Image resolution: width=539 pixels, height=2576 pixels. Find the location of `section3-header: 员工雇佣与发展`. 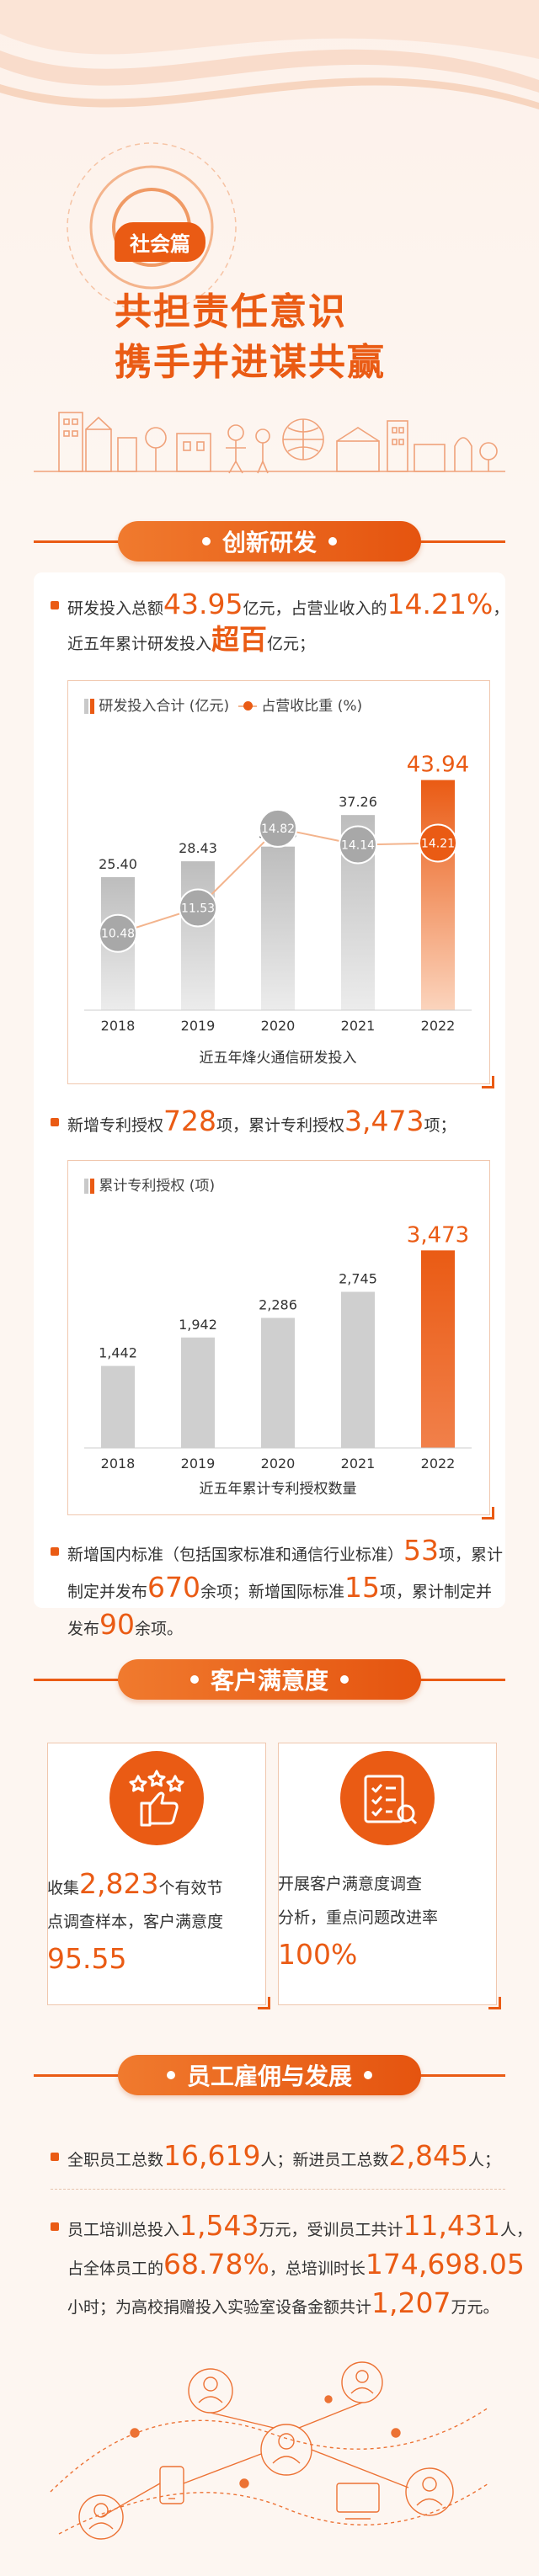

section3-header: 员工雇佣与发展 is located at coordinates (269, 2075).